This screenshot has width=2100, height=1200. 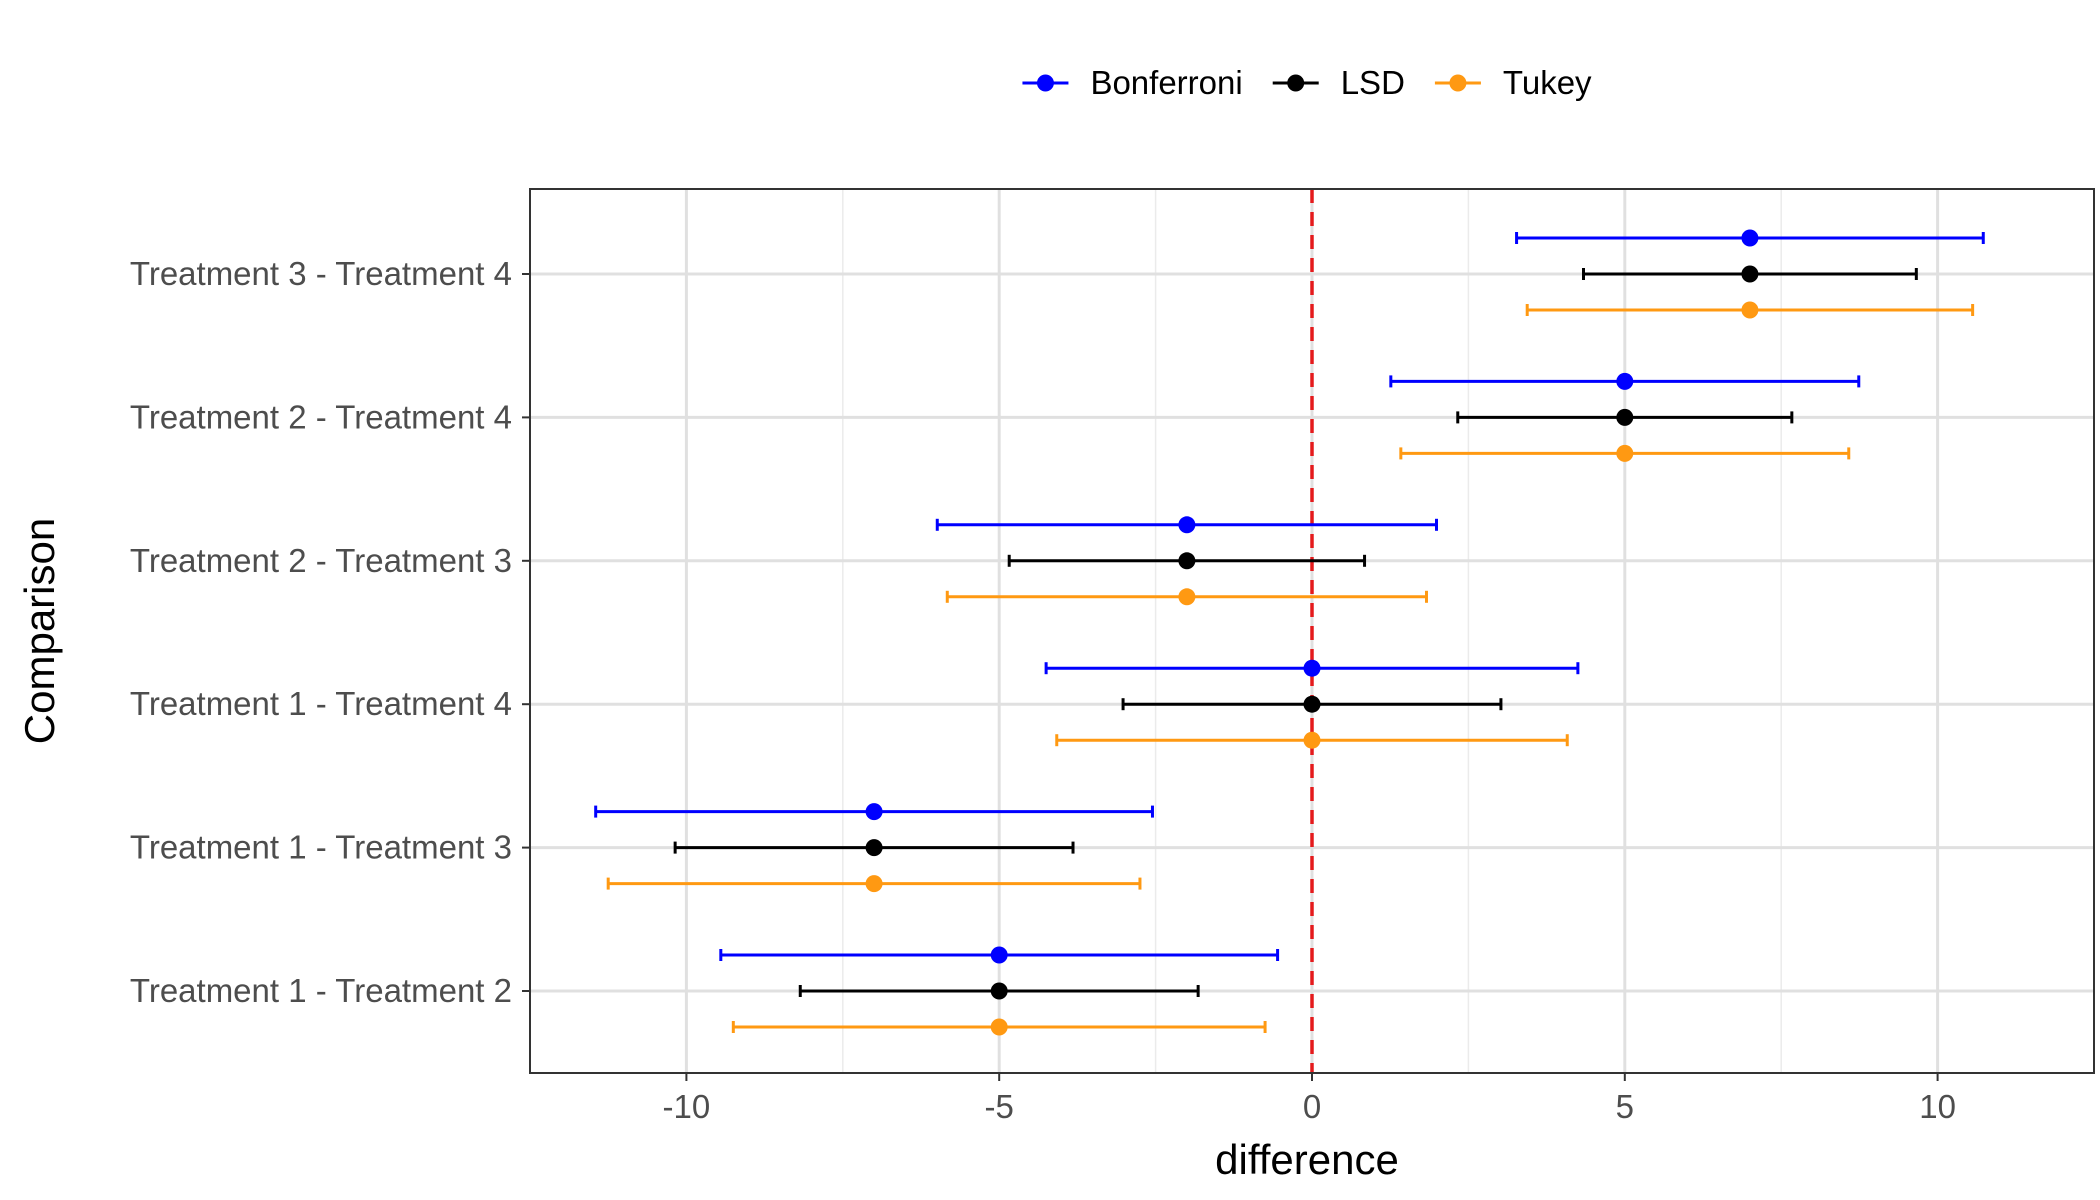 What do you see at coordinates (999, 1106) in the screenshot?
I see `x-tick-label: -5` at bounding box center [999, 1106].